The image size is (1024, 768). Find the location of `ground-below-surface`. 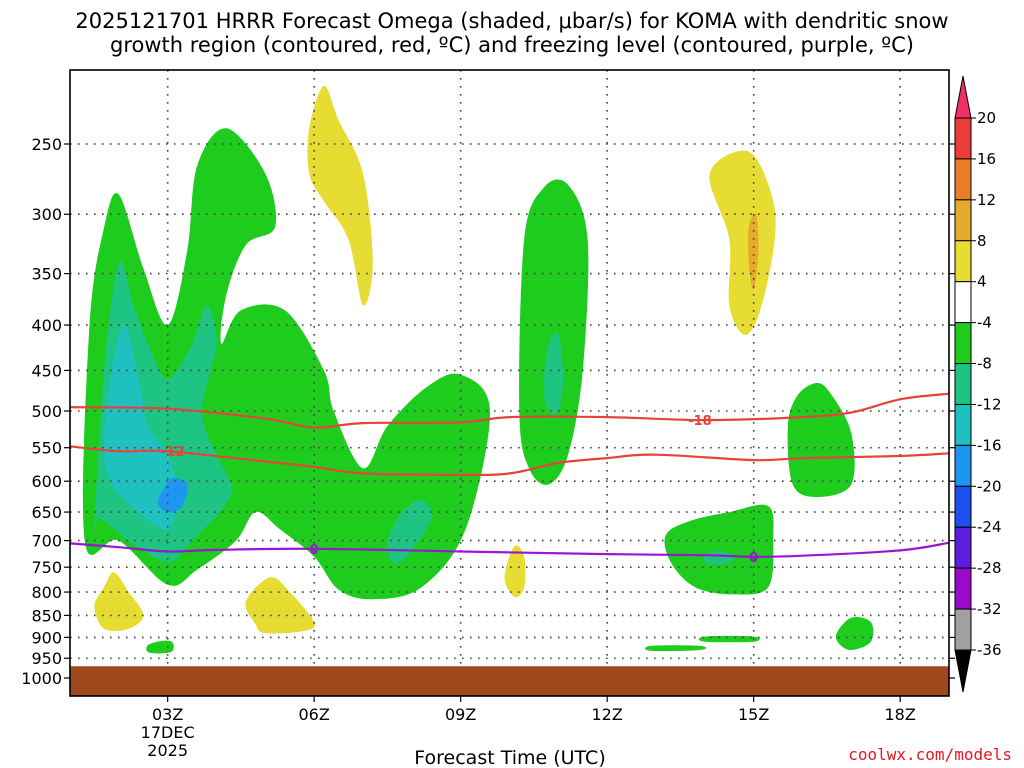

ground-below-surface is located at coordinates (509, 681).